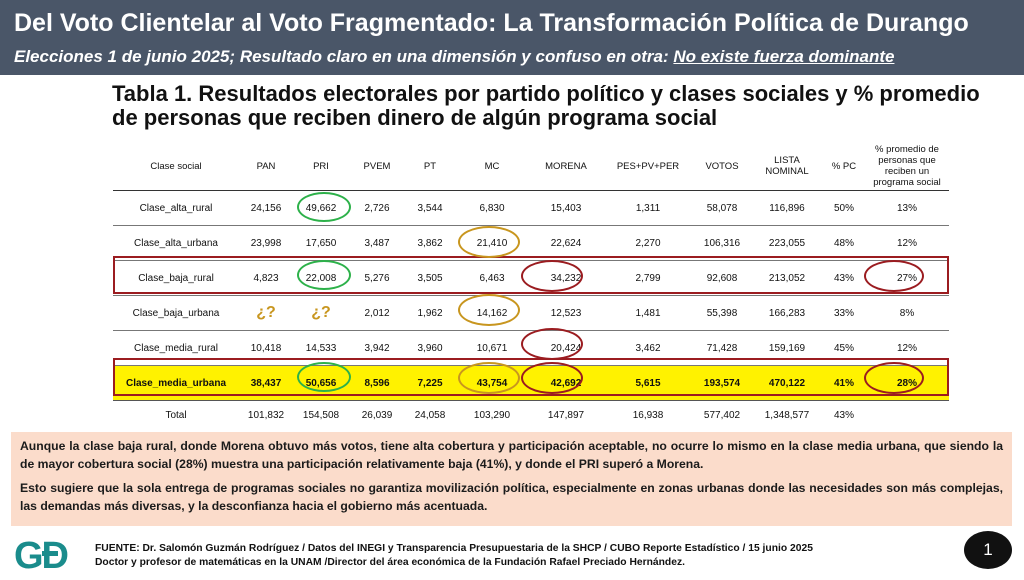  What do you see at coordinates (907, 383) in the screenshot?
I see `table-cell: 28%` at bounding box center [907, 383].